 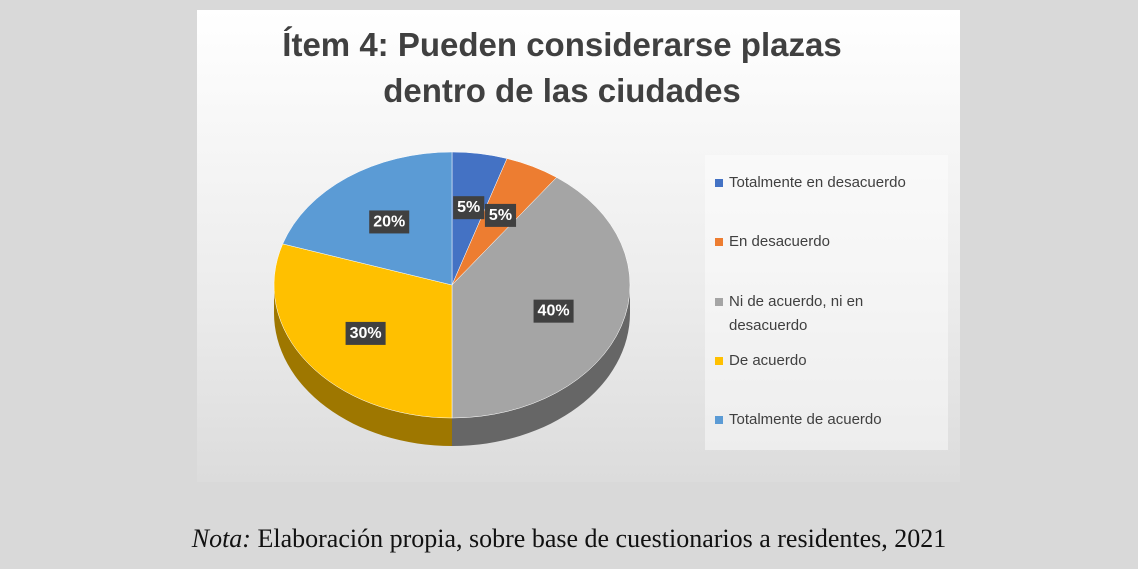 I want to click on legend-entry: En desacuerdo, so click(x=827, y=242).